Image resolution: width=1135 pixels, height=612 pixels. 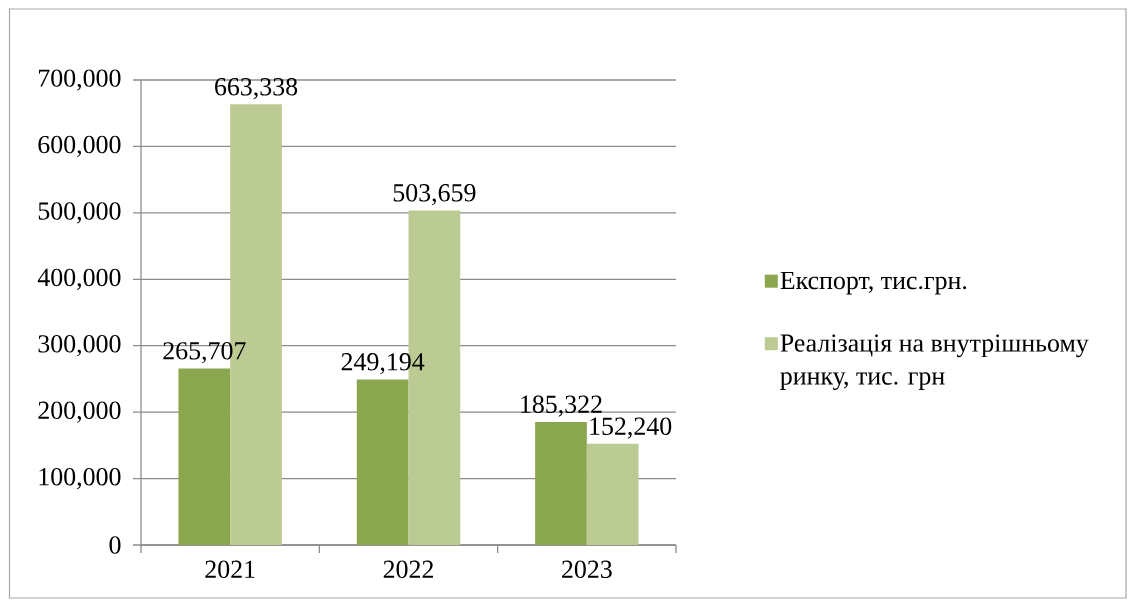 What do you see at coordinates (256, 88) in the screenshot?
I see `data-label: 663,338` at bounding box center [256, 88].